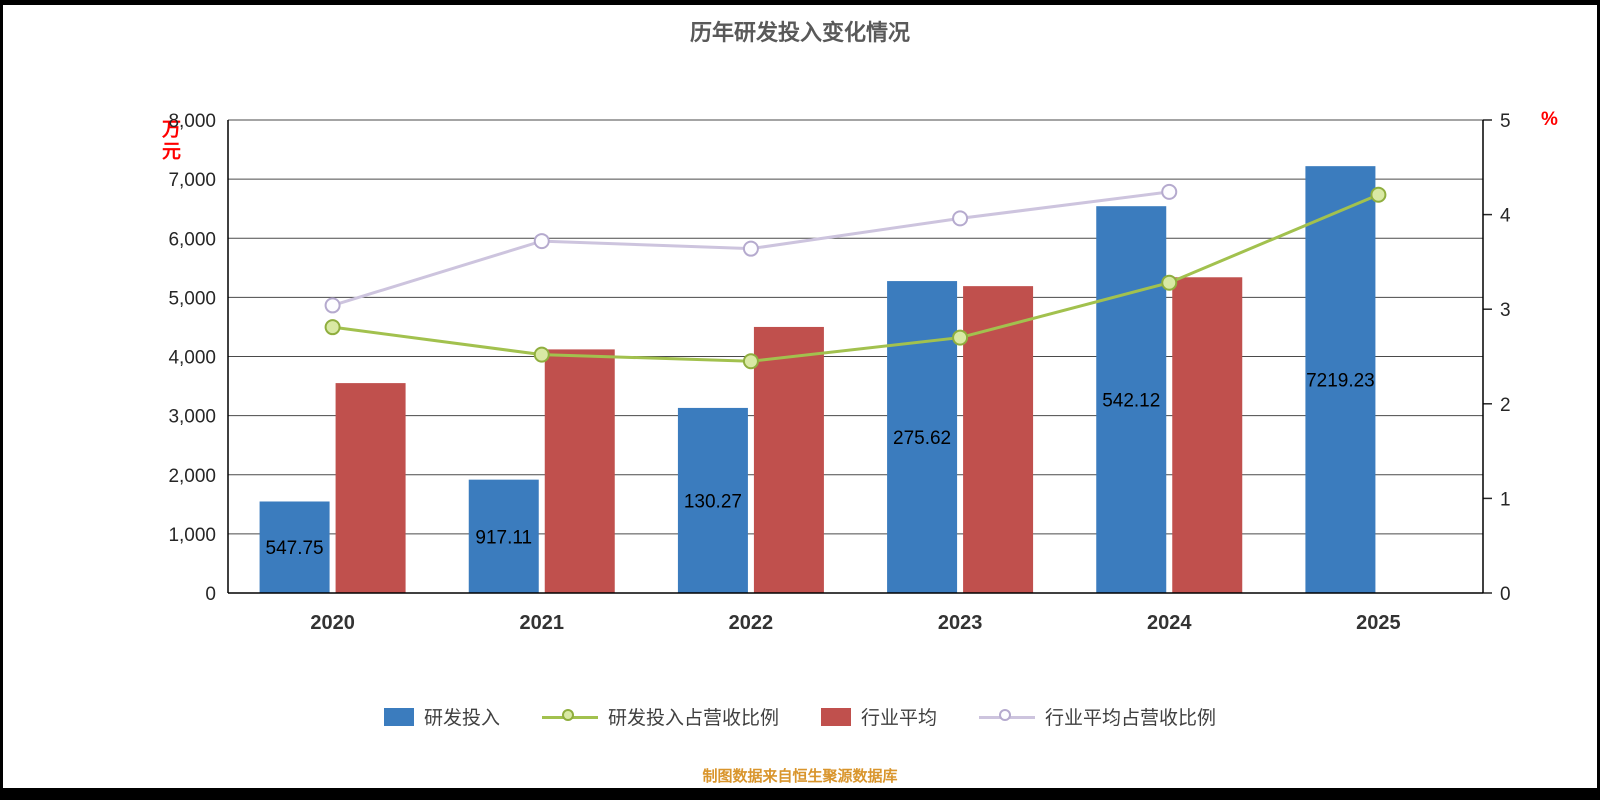 This screenshot has width=1600, height=800. I want to click on bar-value-label: 130.27, so click(713, 501).